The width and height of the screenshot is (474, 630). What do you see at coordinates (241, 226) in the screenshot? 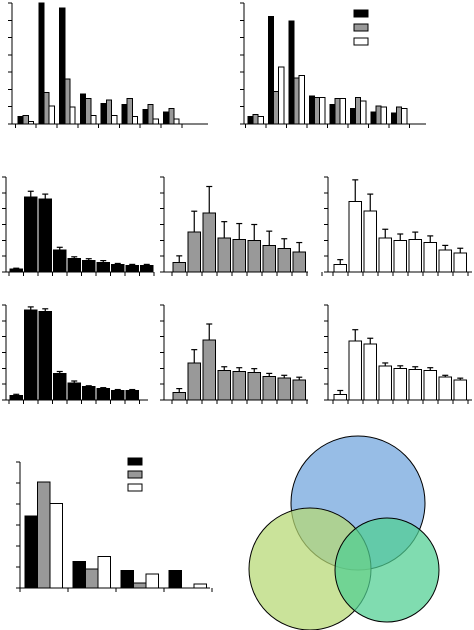
I see `chart-p4` at bounding box center [241, 226].